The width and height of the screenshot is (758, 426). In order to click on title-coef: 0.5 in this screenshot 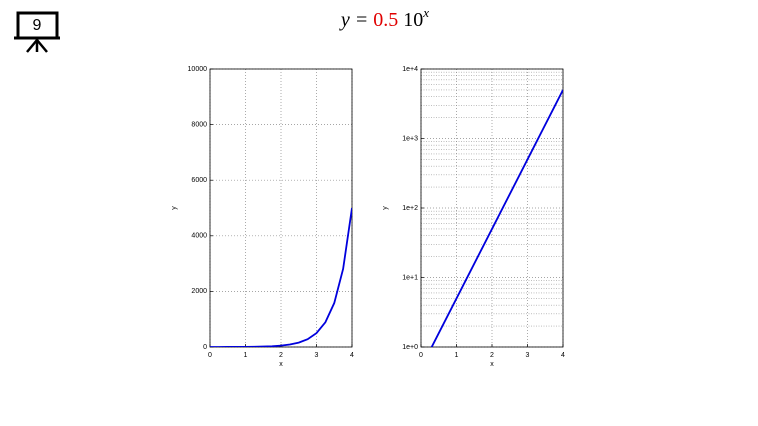, I will do `click(385, 20)`.